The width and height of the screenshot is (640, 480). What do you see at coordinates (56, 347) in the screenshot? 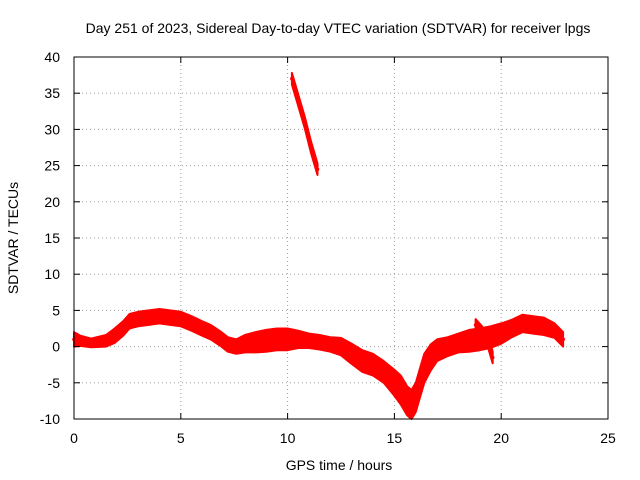
I see `y-tick-label: 0` at bounding box center [56, 347].